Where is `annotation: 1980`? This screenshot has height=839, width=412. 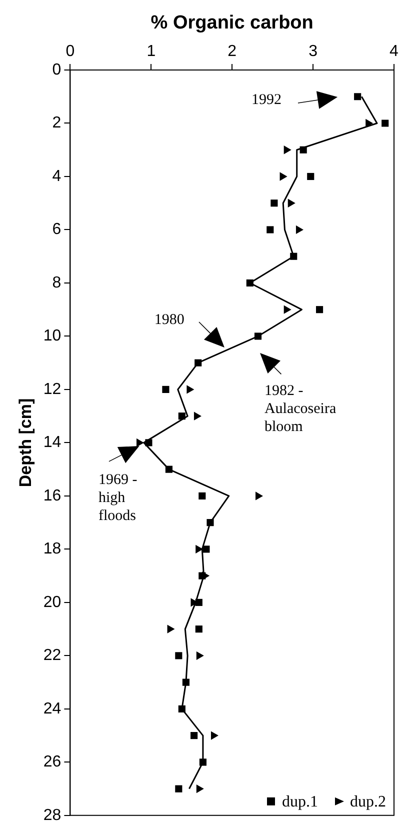
annotation: 1980 is located at coordinates (169, 319).